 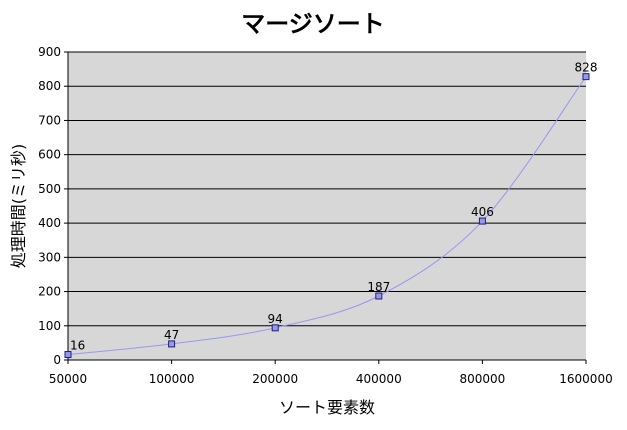 What do you see at coordinates (585, 379) in the screenshot?
I see `x-tick-label: 1600000` at bounding box center [585, 379].